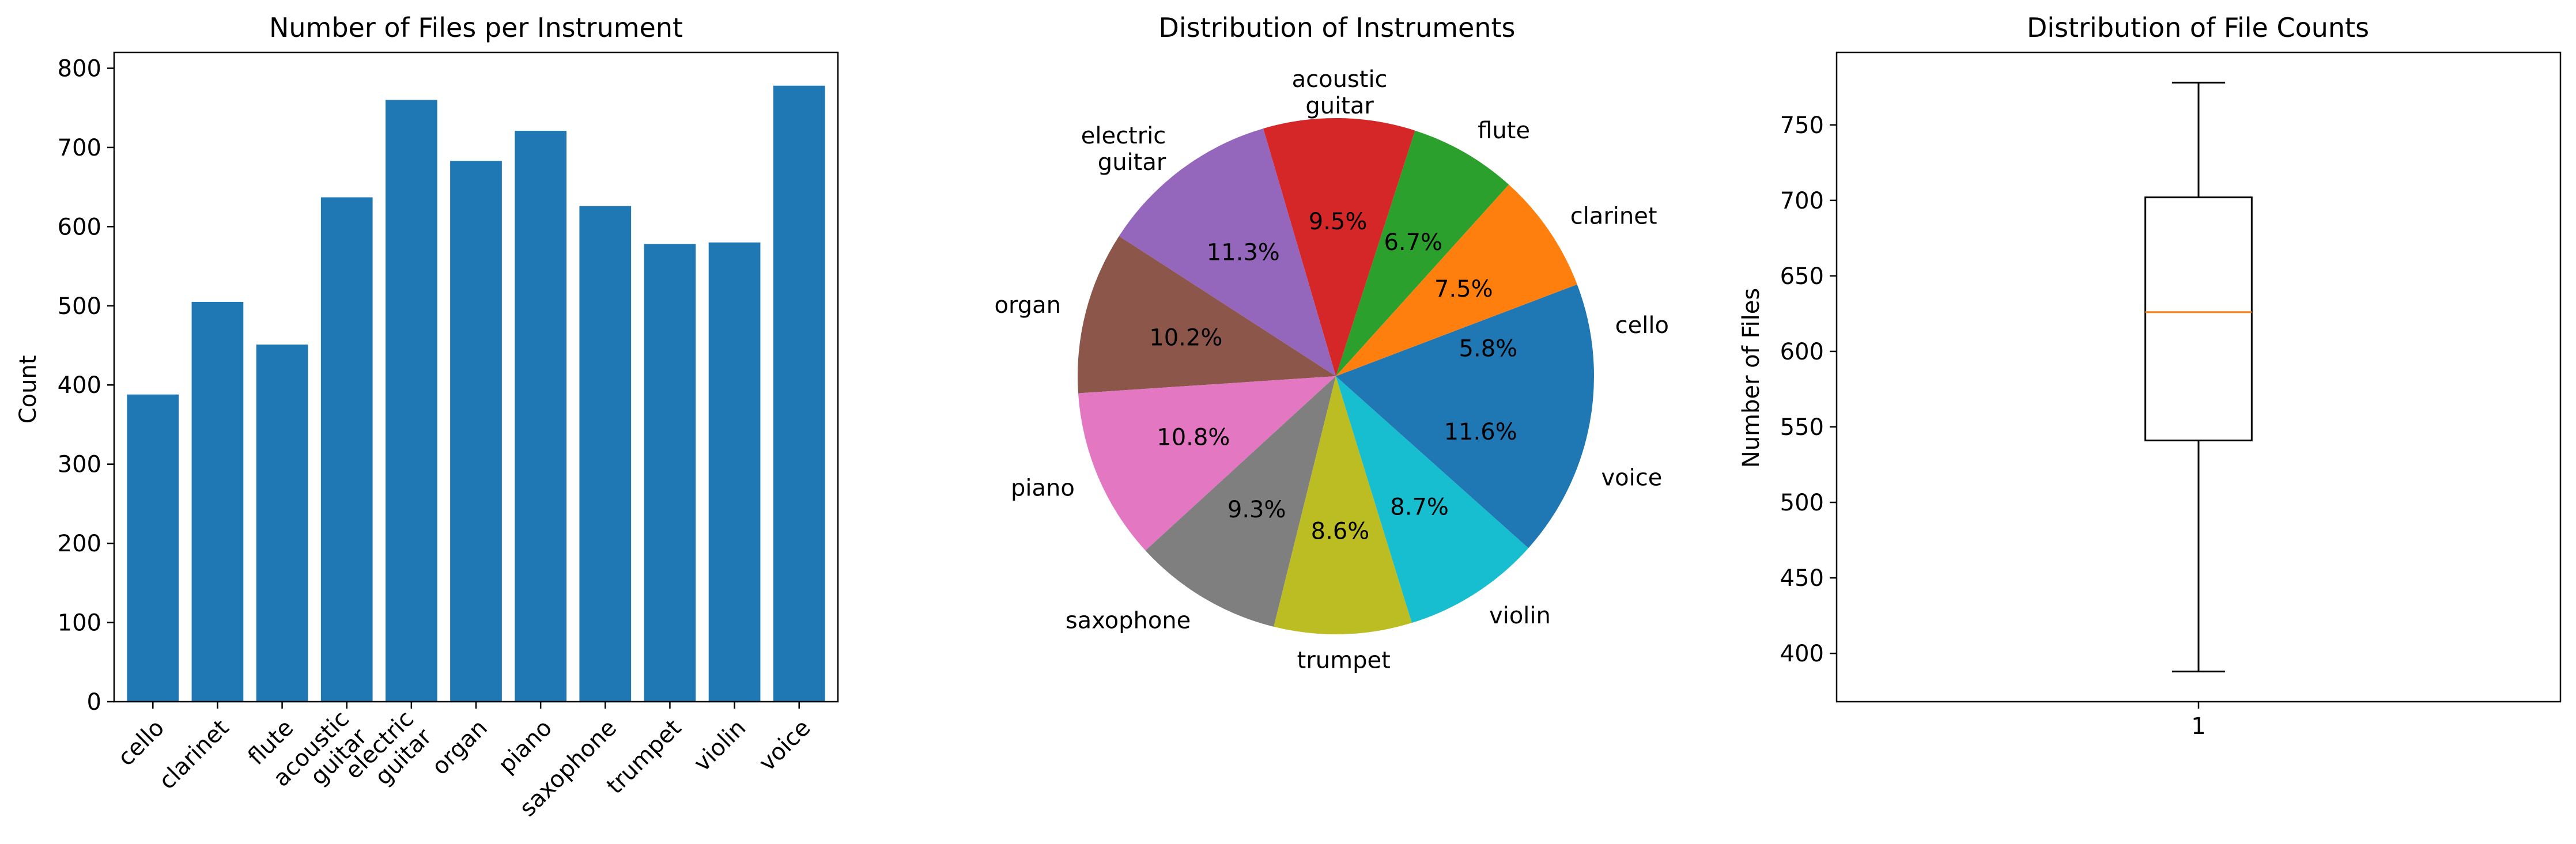  I want to click on pie-percent-label: 6.7%, so click(1413, 242).